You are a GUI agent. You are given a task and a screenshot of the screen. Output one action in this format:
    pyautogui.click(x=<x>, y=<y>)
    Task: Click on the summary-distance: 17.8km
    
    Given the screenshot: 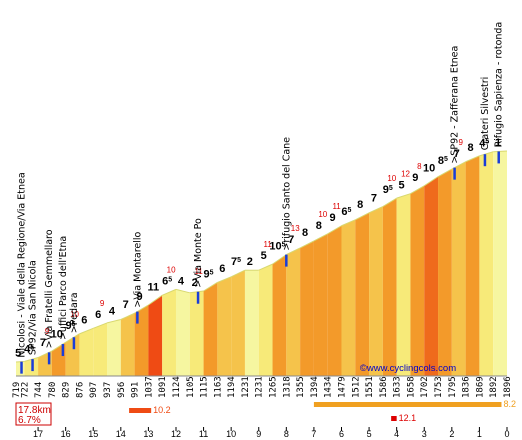 What is the action you would take?
    pyautogui.click(x=34, y=410)
    